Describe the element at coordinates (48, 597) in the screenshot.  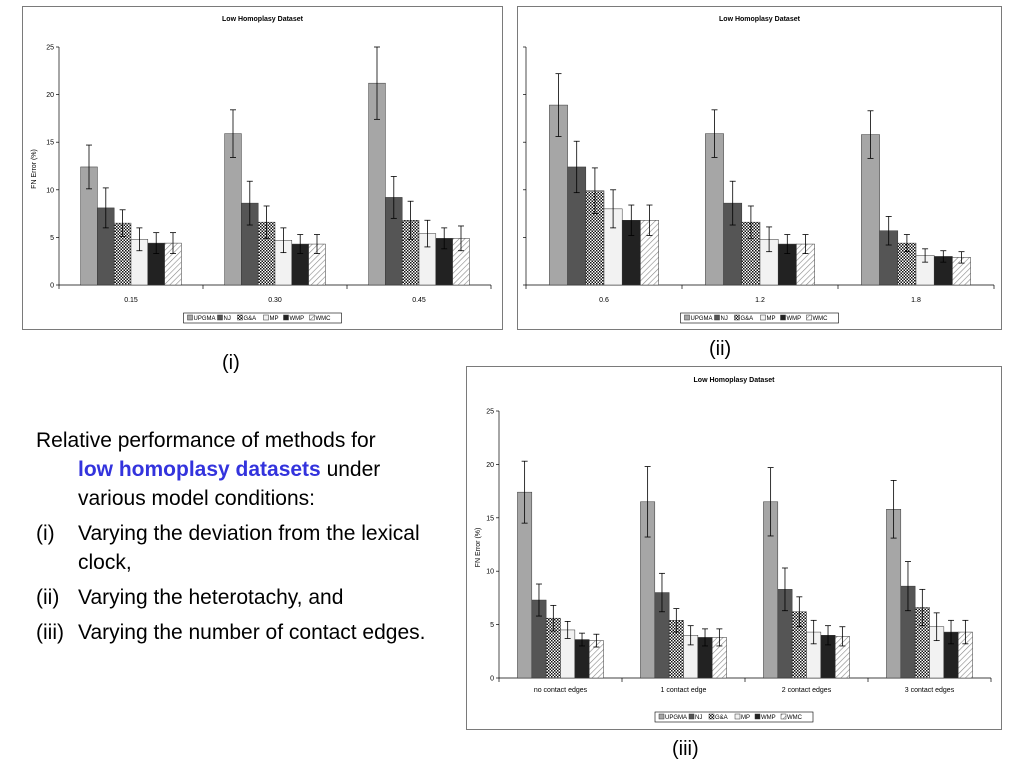
I see `list-item-number: (ii)` at that location.